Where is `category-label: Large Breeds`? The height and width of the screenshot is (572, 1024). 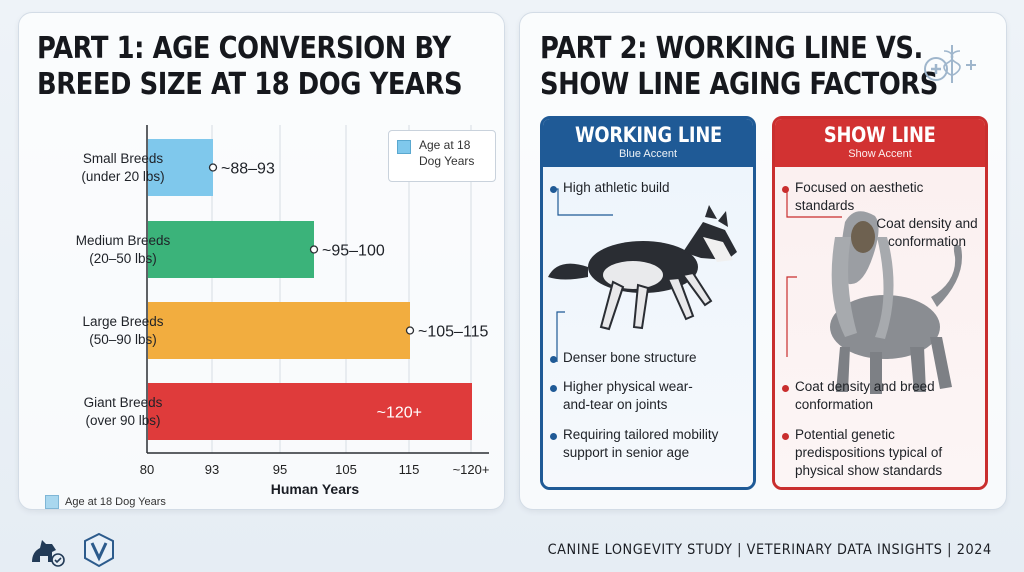 category-label: Large Breeds is located at coordinates (122, 321).